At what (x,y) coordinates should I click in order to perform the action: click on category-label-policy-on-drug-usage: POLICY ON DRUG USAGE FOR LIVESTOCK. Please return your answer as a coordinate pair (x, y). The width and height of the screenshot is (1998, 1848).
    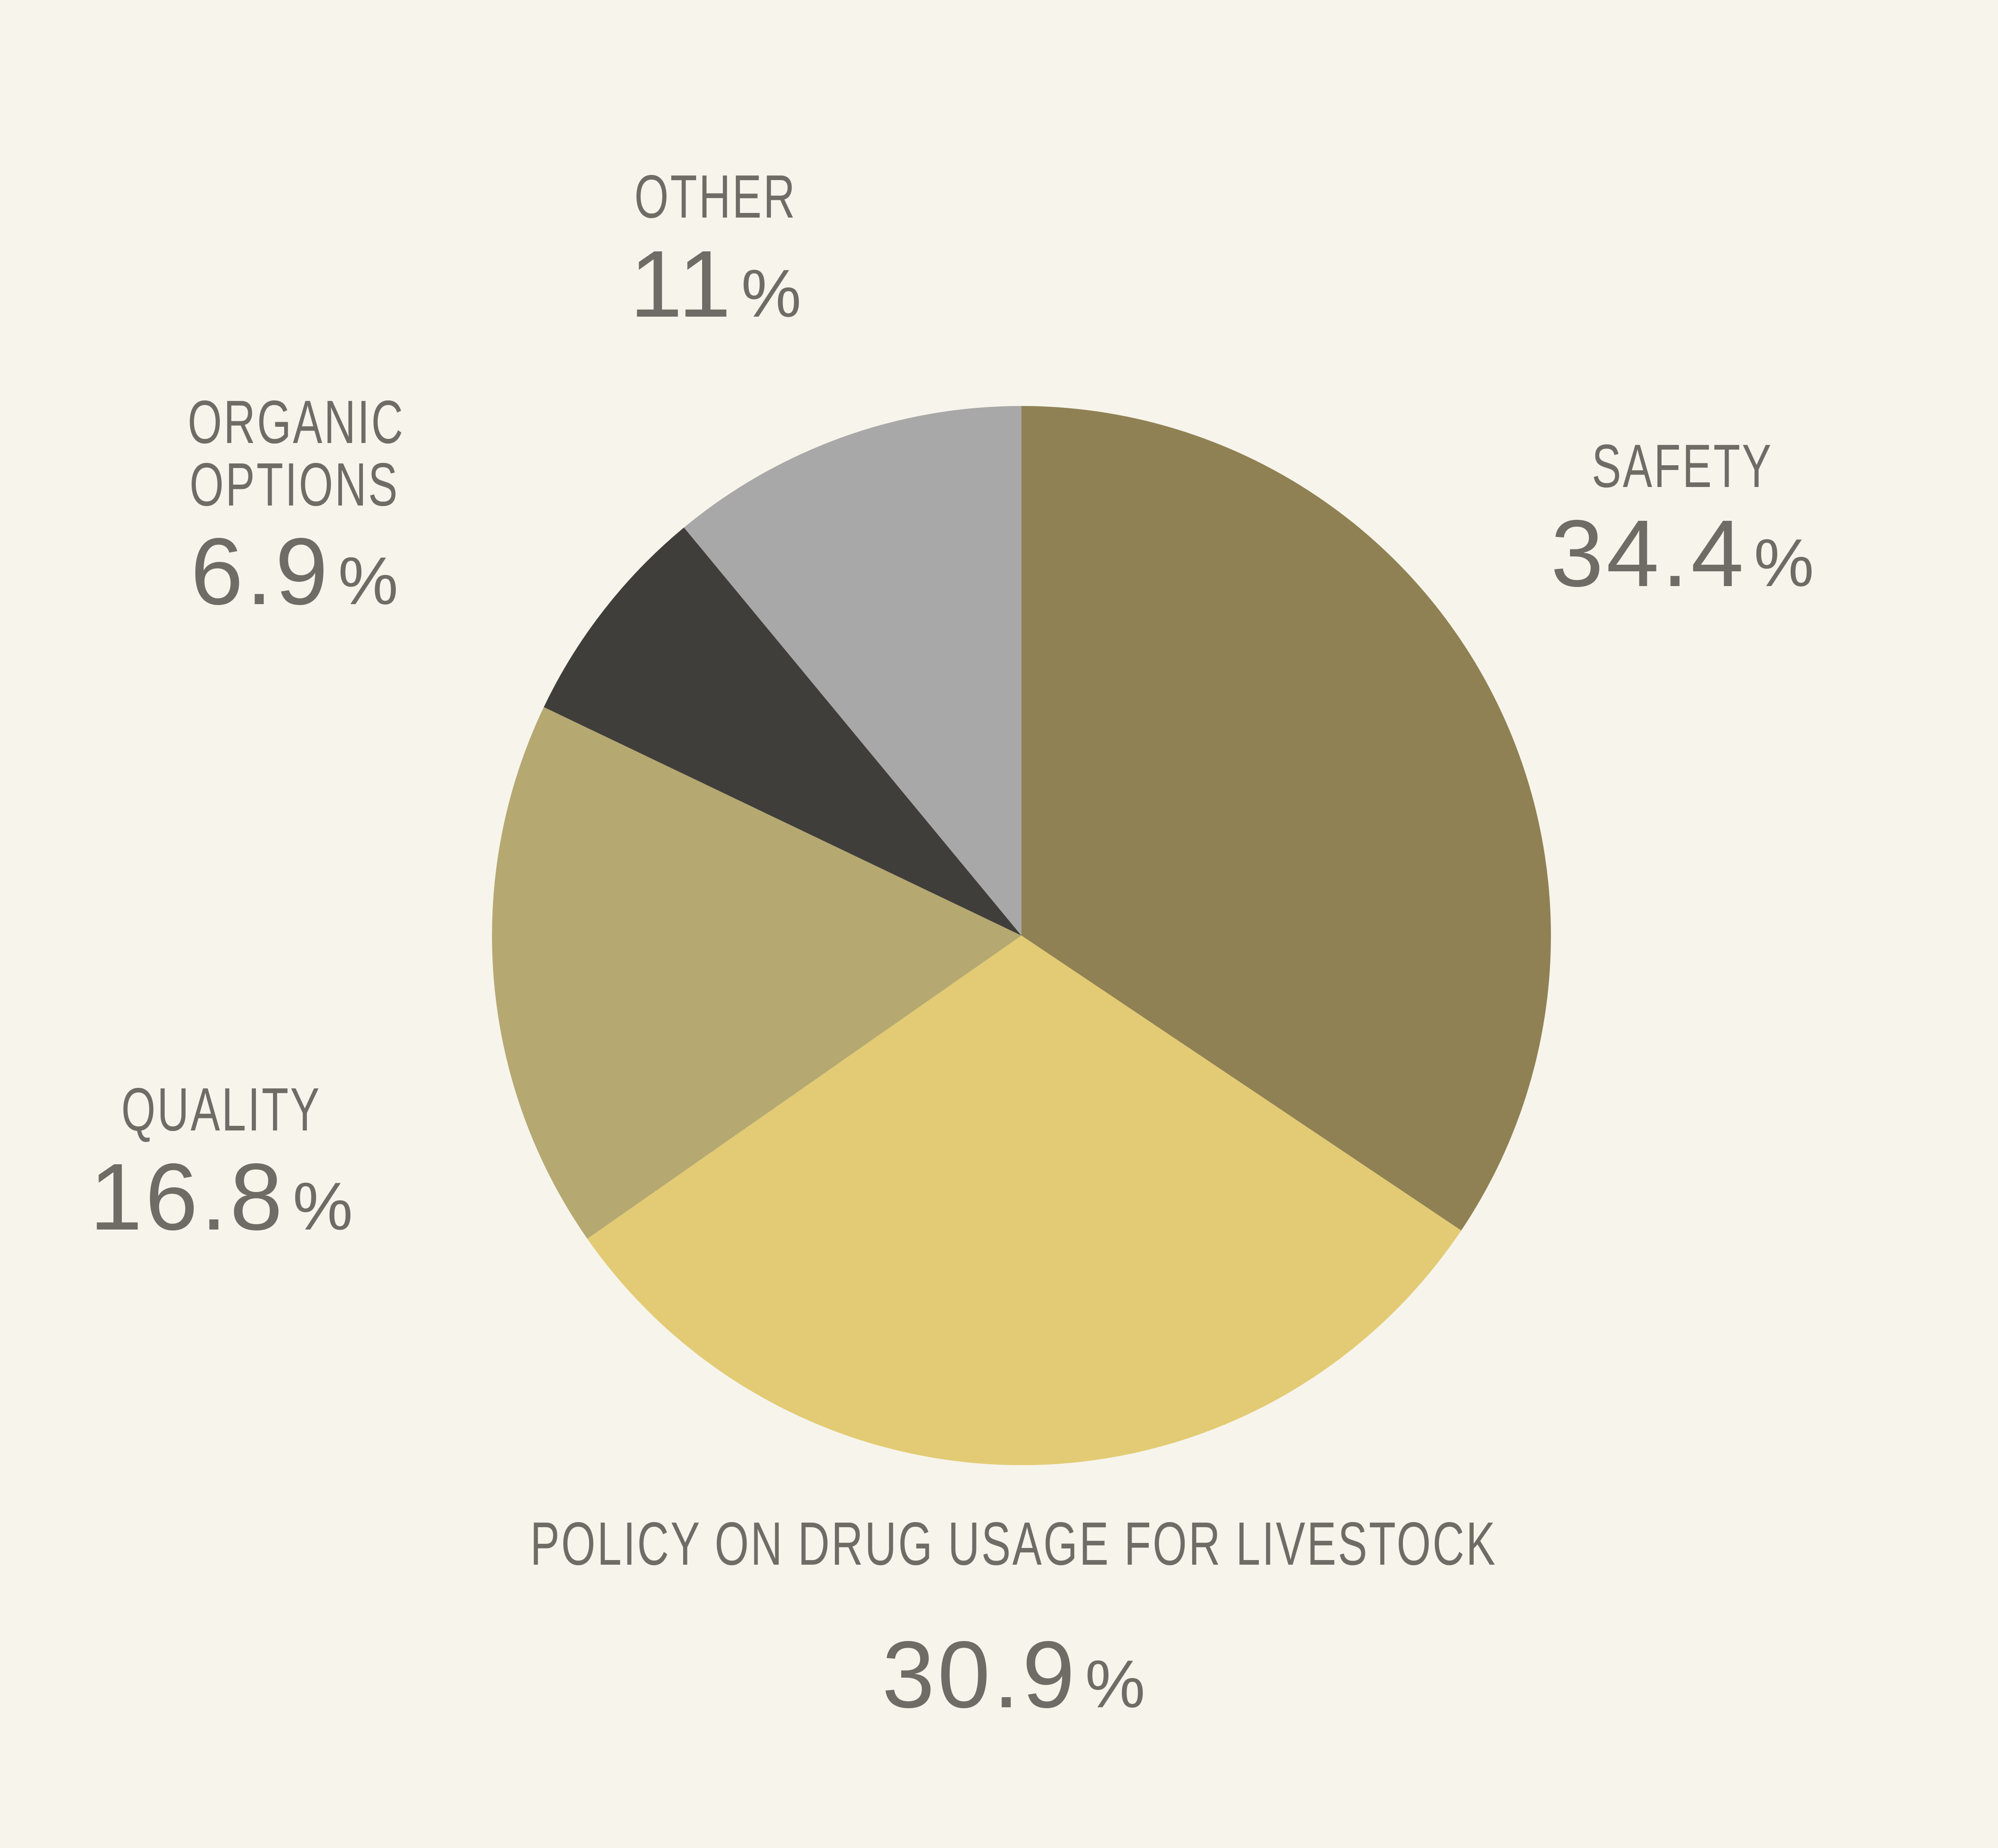
    Looking at the image, I should click on (1014, 1544).